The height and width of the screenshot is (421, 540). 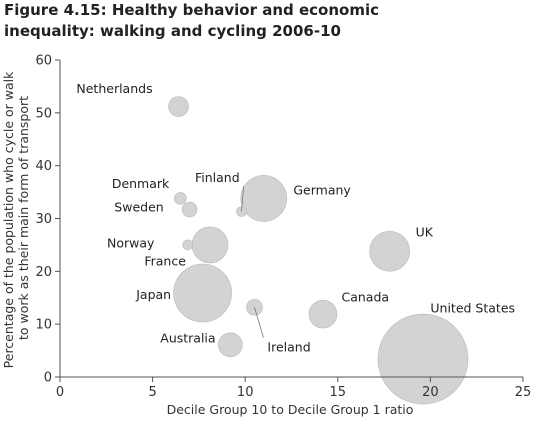 I want to click on y-axis-label-line-2: to work as their main form of transport, so click(x=23, y=218).